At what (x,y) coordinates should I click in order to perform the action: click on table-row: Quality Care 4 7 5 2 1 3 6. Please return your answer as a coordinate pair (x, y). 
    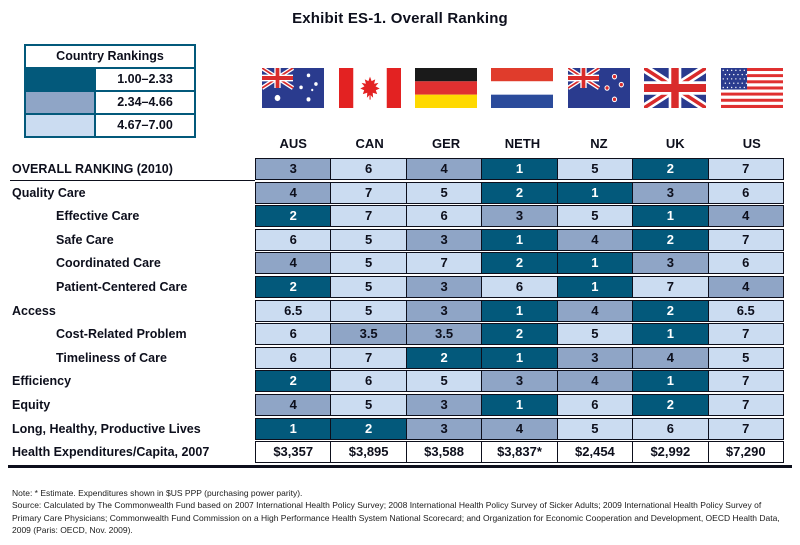
    Looking at the image, I should click on (400, 192).